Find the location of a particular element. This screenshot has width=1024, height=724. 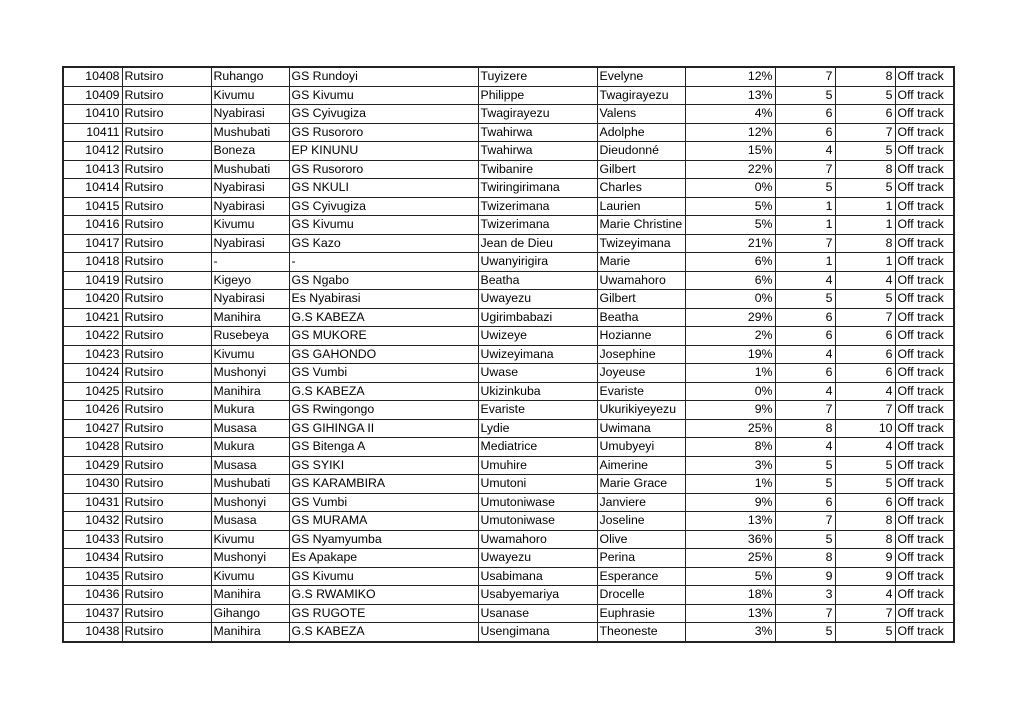

cell-count-b: 8 is located at coordinates (865, 539).